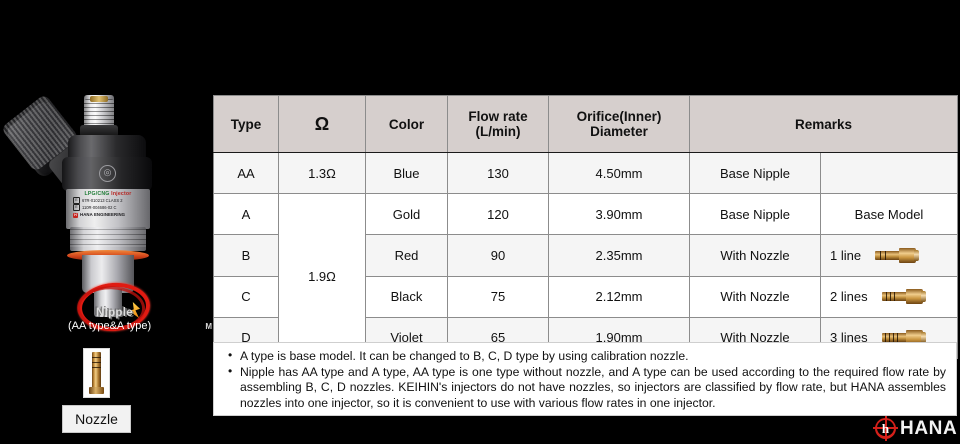  I want to click on injector-label-brand: HANA ENGINEERING, so click(103, 215).